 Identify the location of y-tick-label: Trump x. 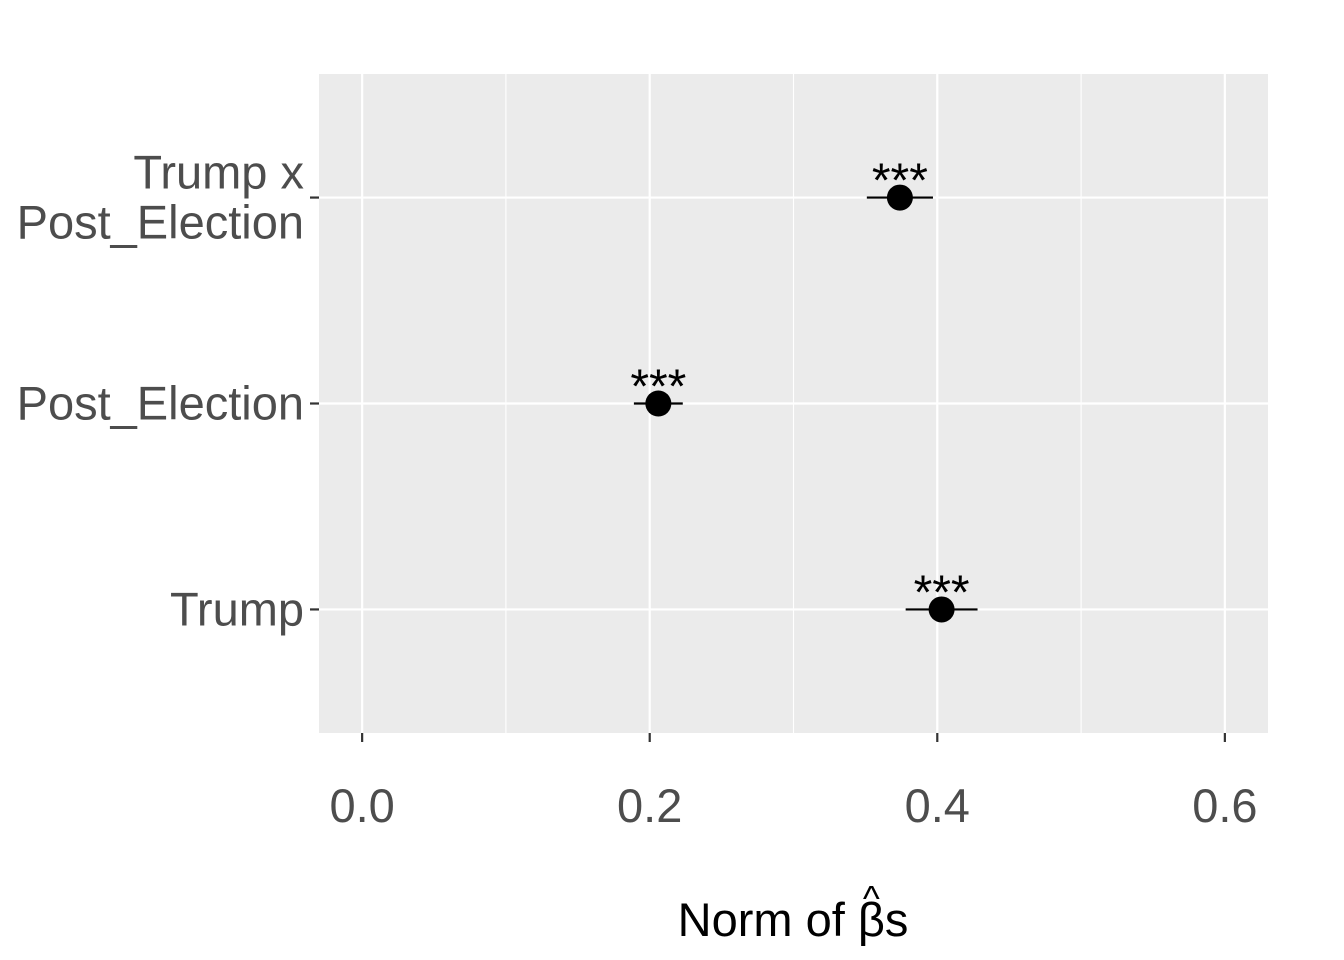
(218, 172).